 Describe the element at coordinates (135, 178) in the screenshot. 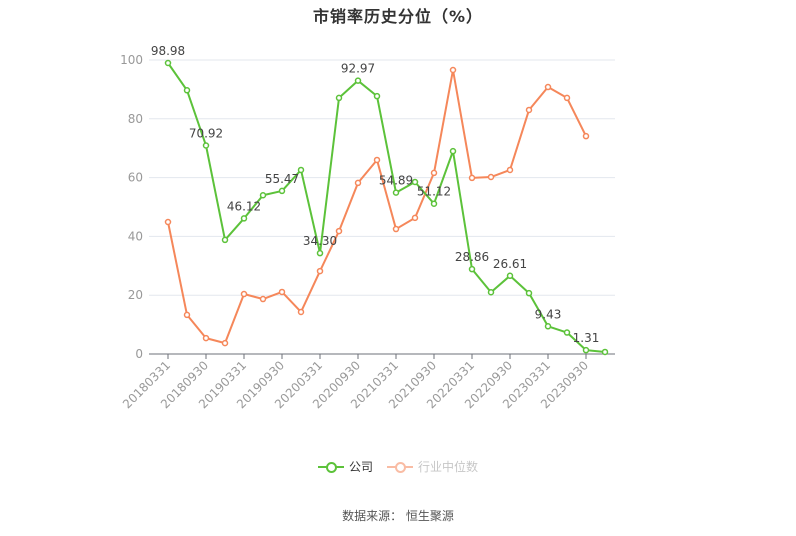

I see `y-tick-label: 60` at that location.